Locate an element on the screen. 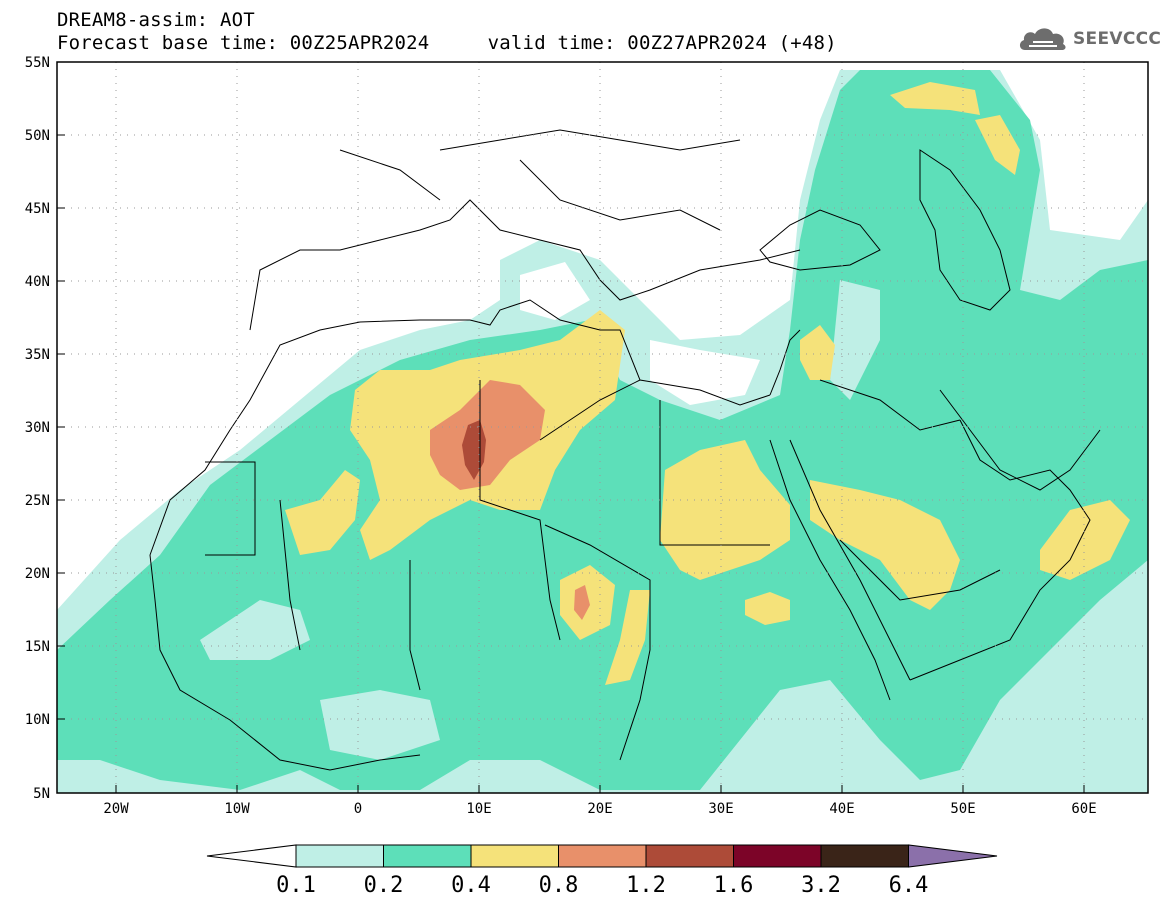  colorbar-label: 0.2 is located at coordinates (384, 885).